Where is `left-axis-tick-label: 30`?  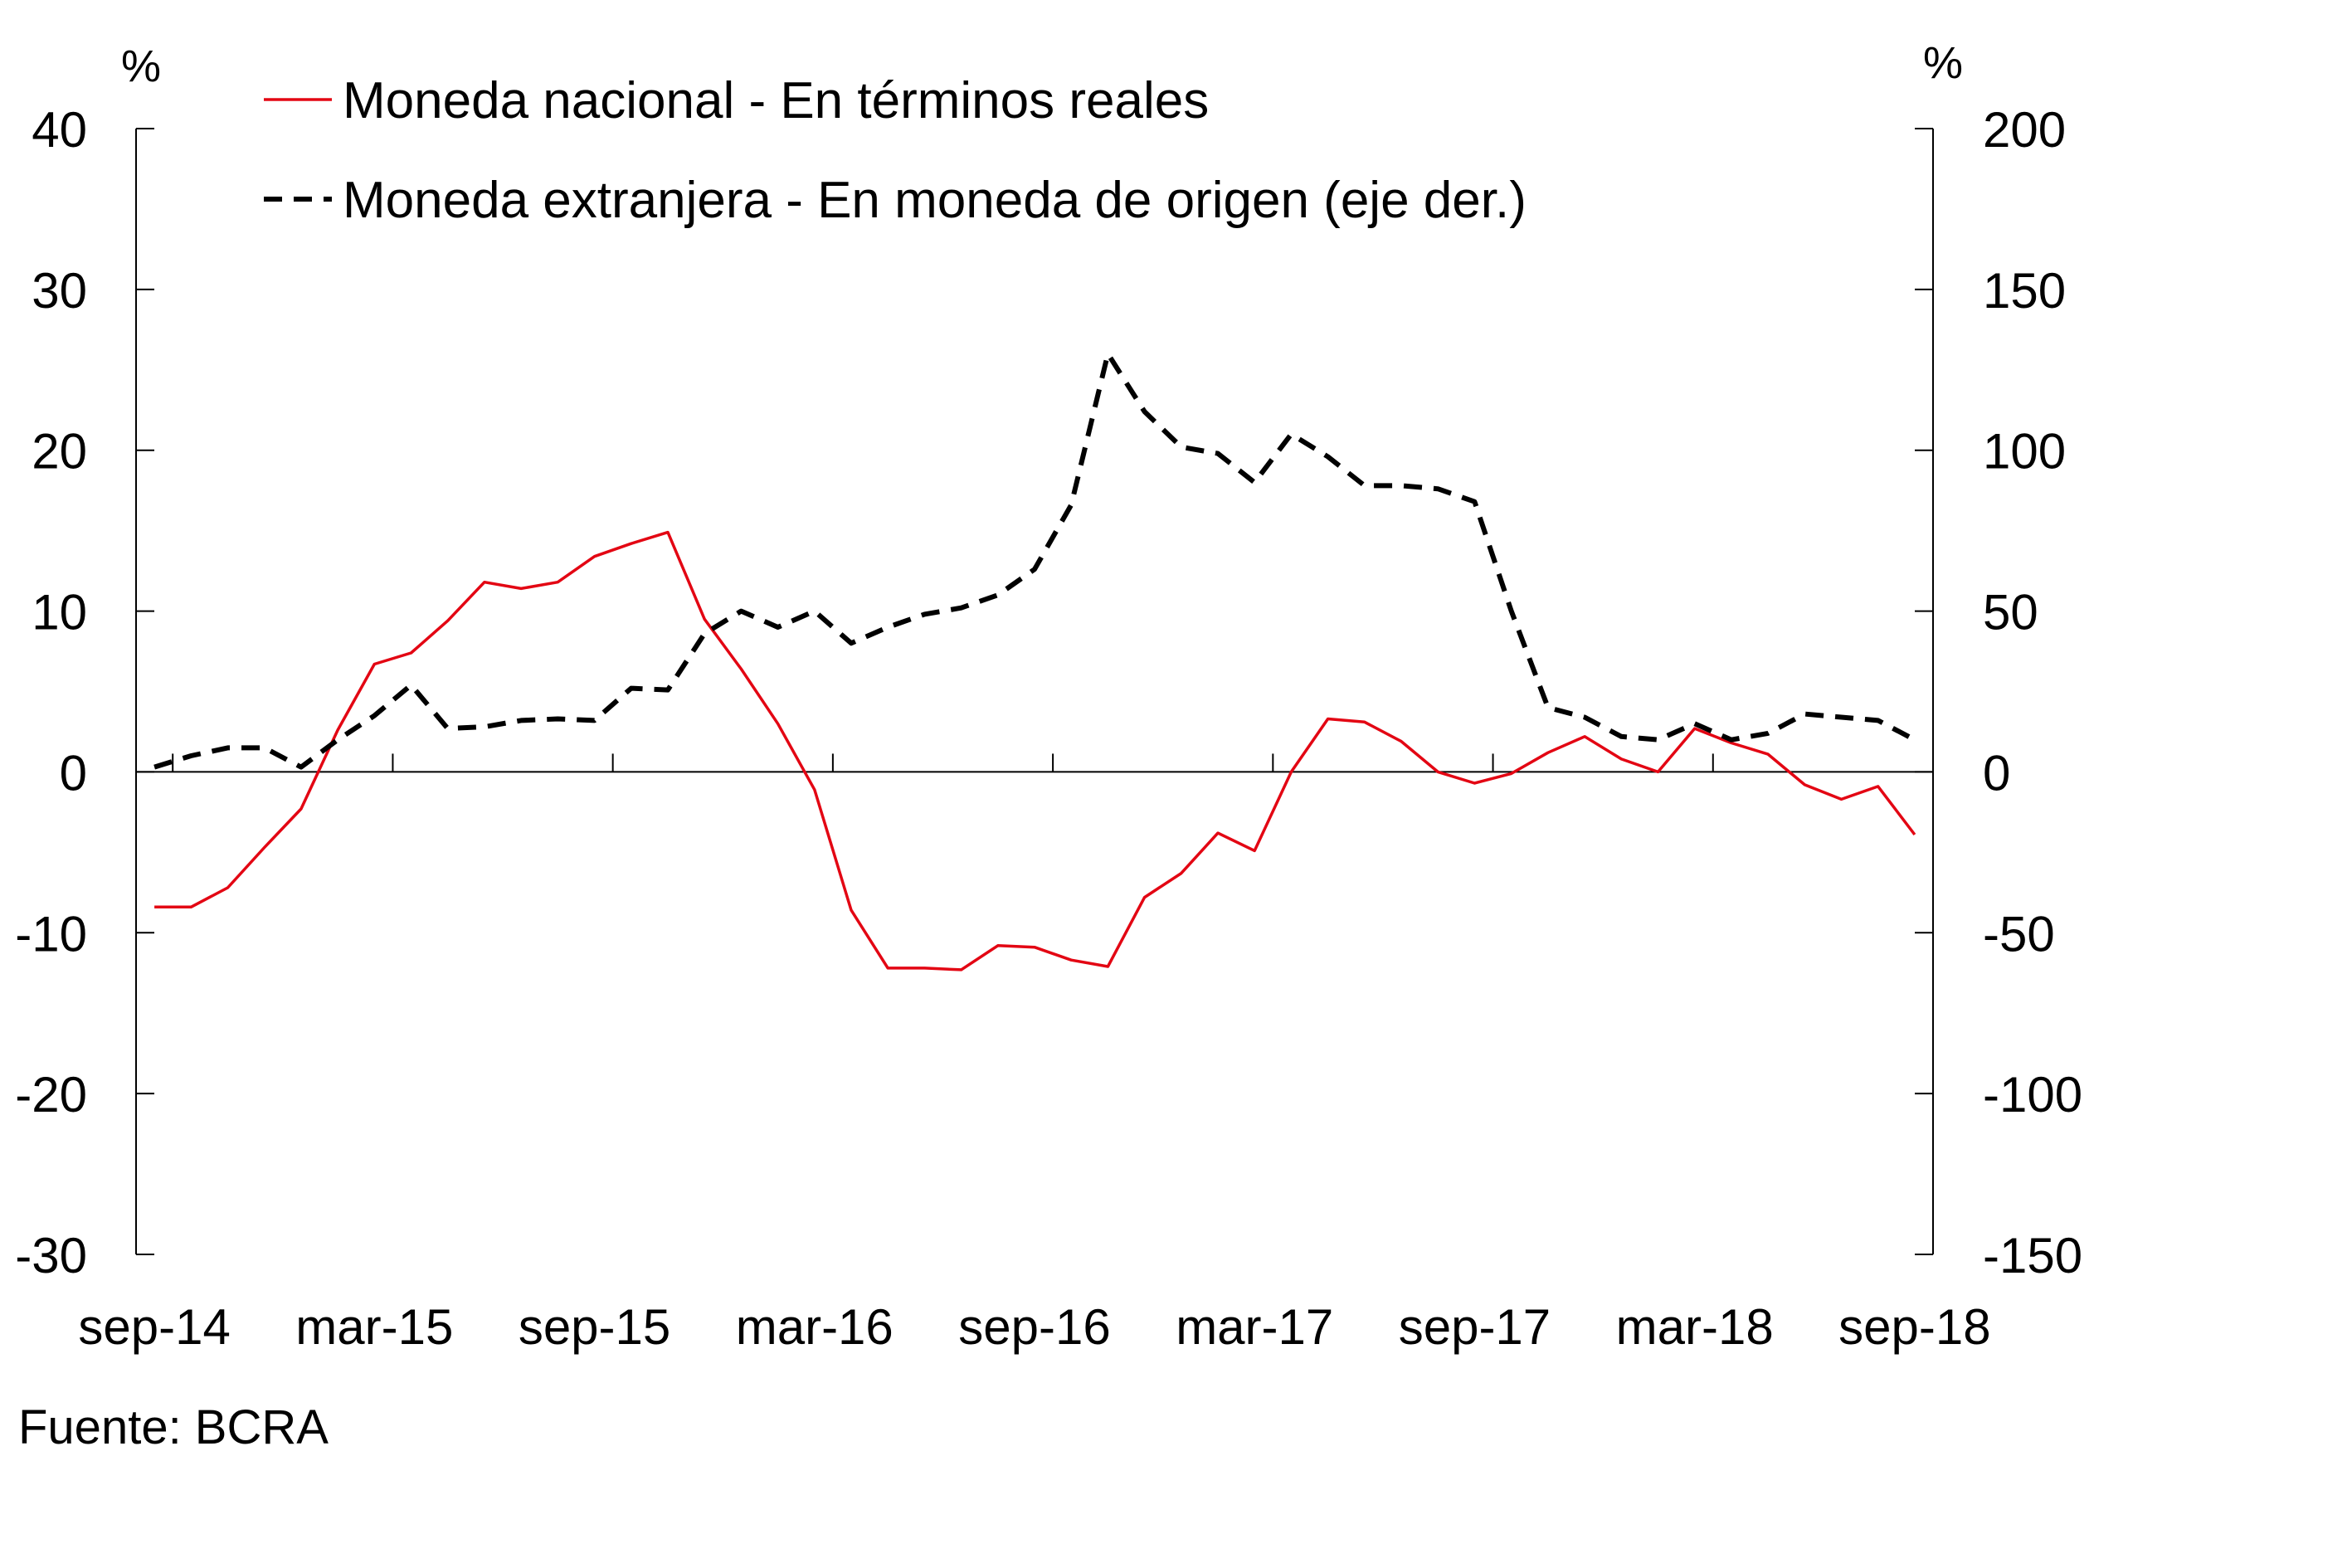 left-axis-tick-label: 30 is located at coordinates (59, 291).